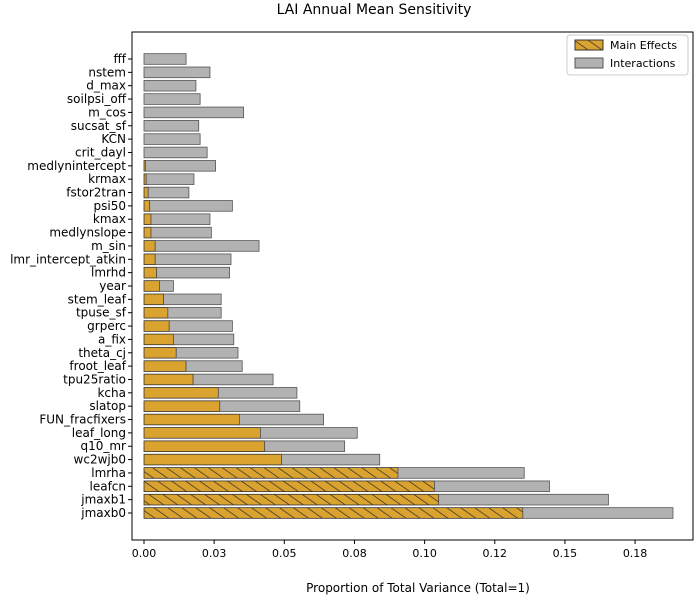 This screenshot has height=596, width=695. I want to click on y-tick-label: jmaxb0, so click(103, 513).